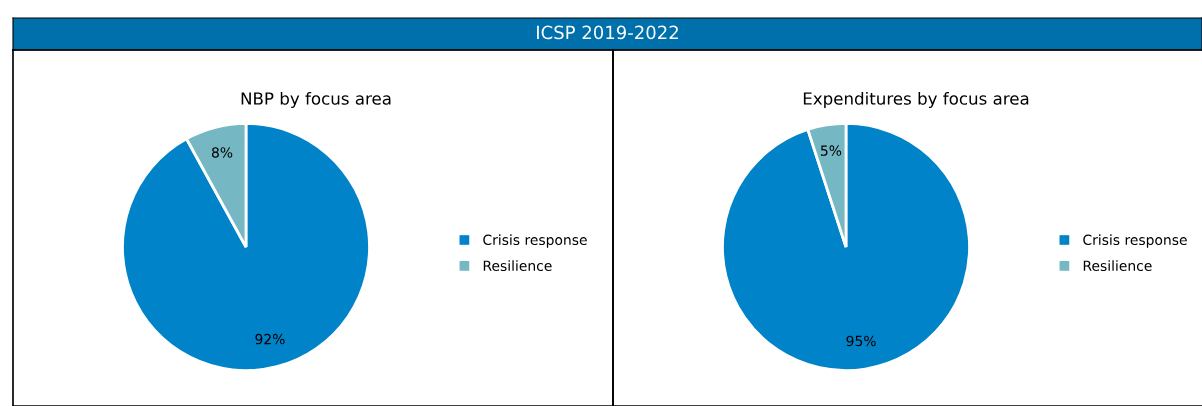 The width and height of the screenshot is (1202, 406). Describe the element at coordinates (270, 339) in the screenshot. I see `data-label: 92%` at that location.